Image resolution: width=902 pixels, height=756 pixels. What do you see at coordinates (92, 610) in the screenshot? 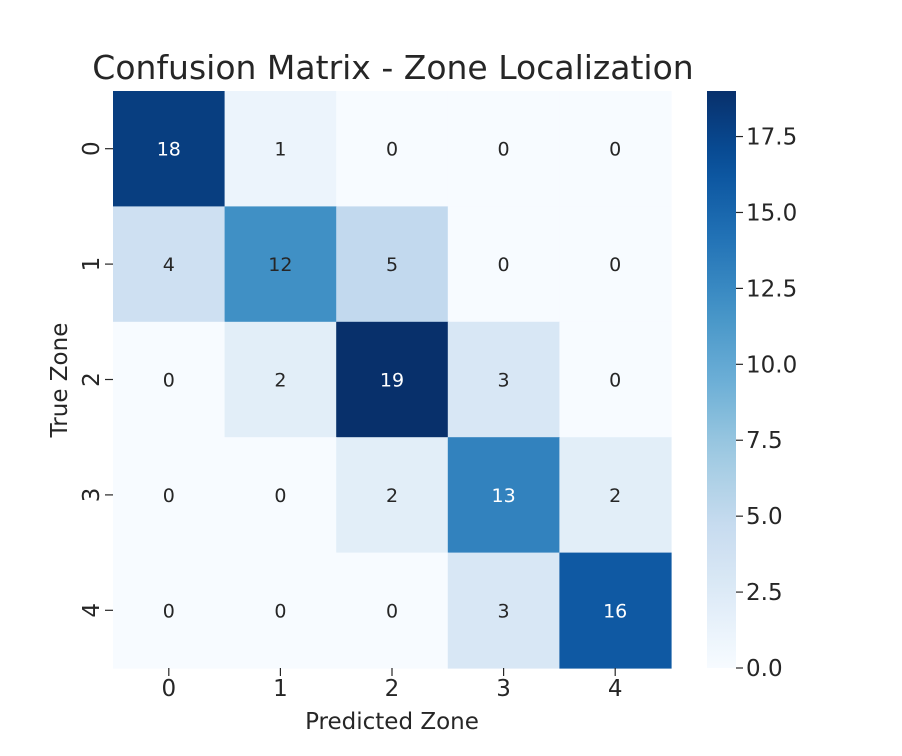
I see `y-tick-label-4: 4` at bounding box center [92, 610].